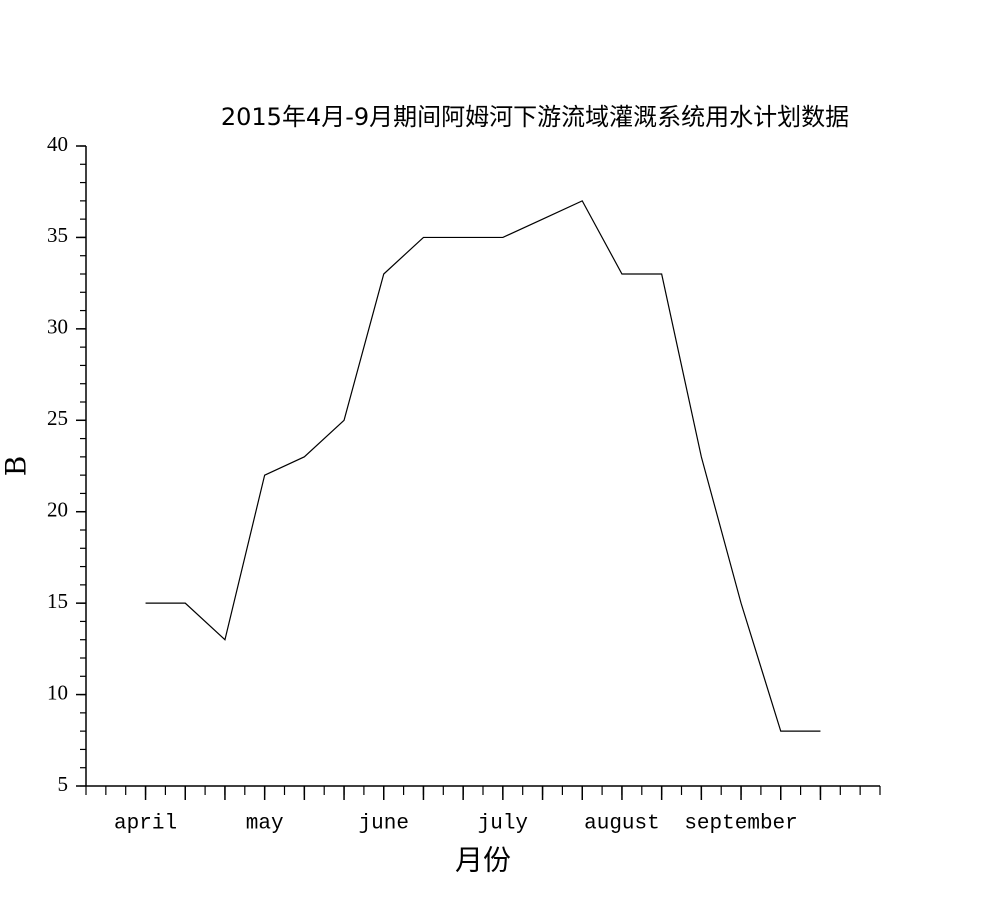 This screenshot has height=907, width=1006. What do you see at coordinates (57, 327) in the screenshot?
I see `y-tick-label: 30` at bounding box center [57, 327].